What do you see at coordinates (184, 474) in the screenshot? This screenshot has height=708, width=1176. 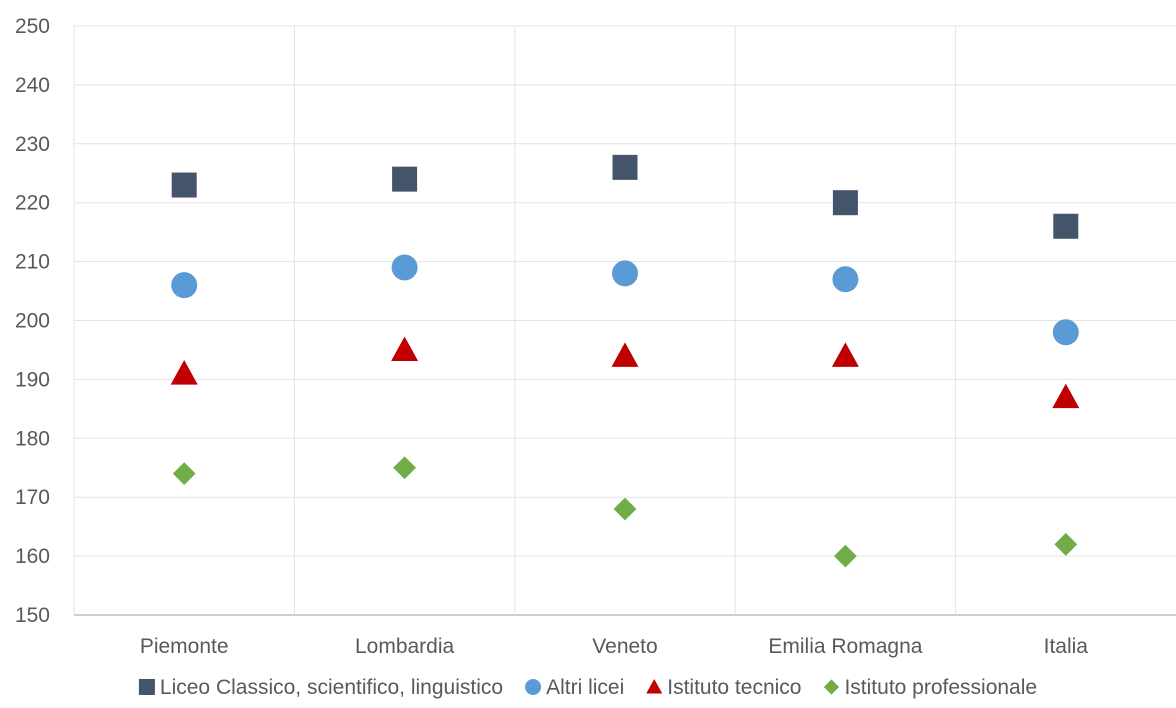 I see `point-istituto-professionale-piemonte` at bounding box center [184, 474].